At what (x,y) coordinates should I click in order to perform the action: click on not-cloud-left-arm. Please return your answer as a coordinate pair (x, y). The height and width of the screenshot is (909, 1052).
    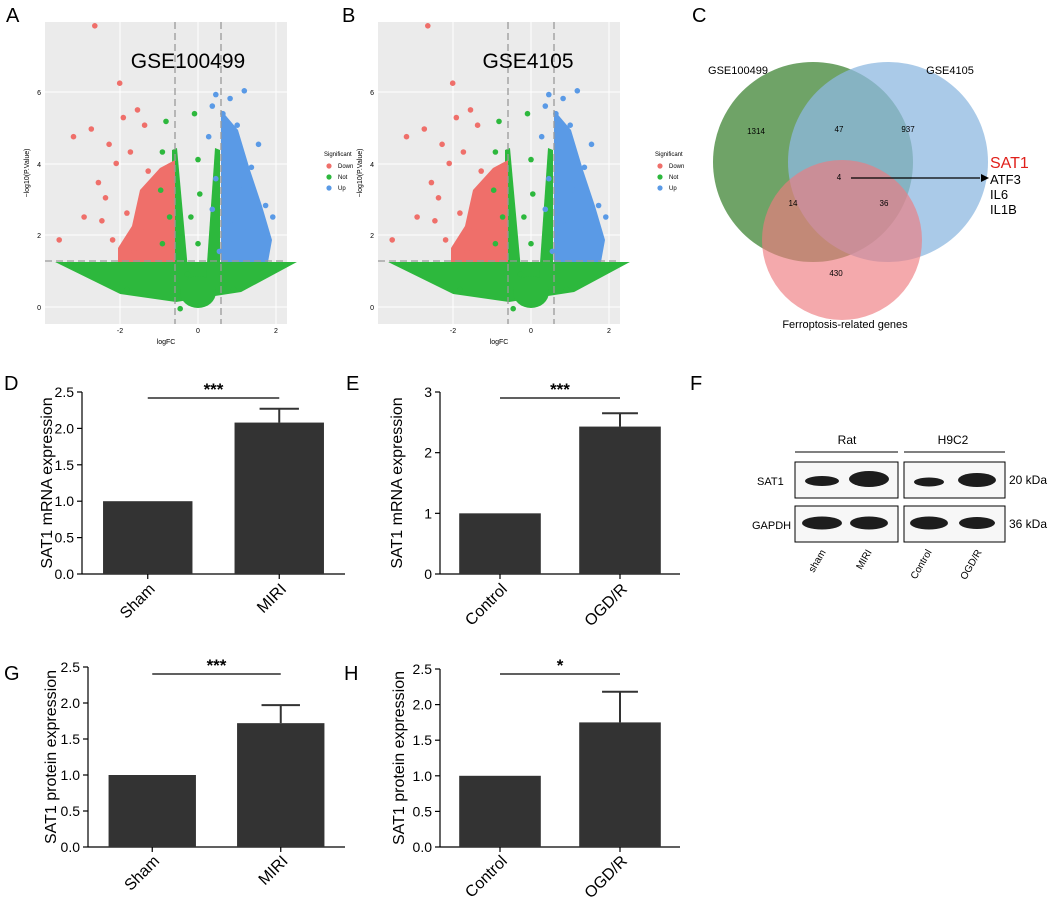
    Looking at the image, I should click on (514, 220).